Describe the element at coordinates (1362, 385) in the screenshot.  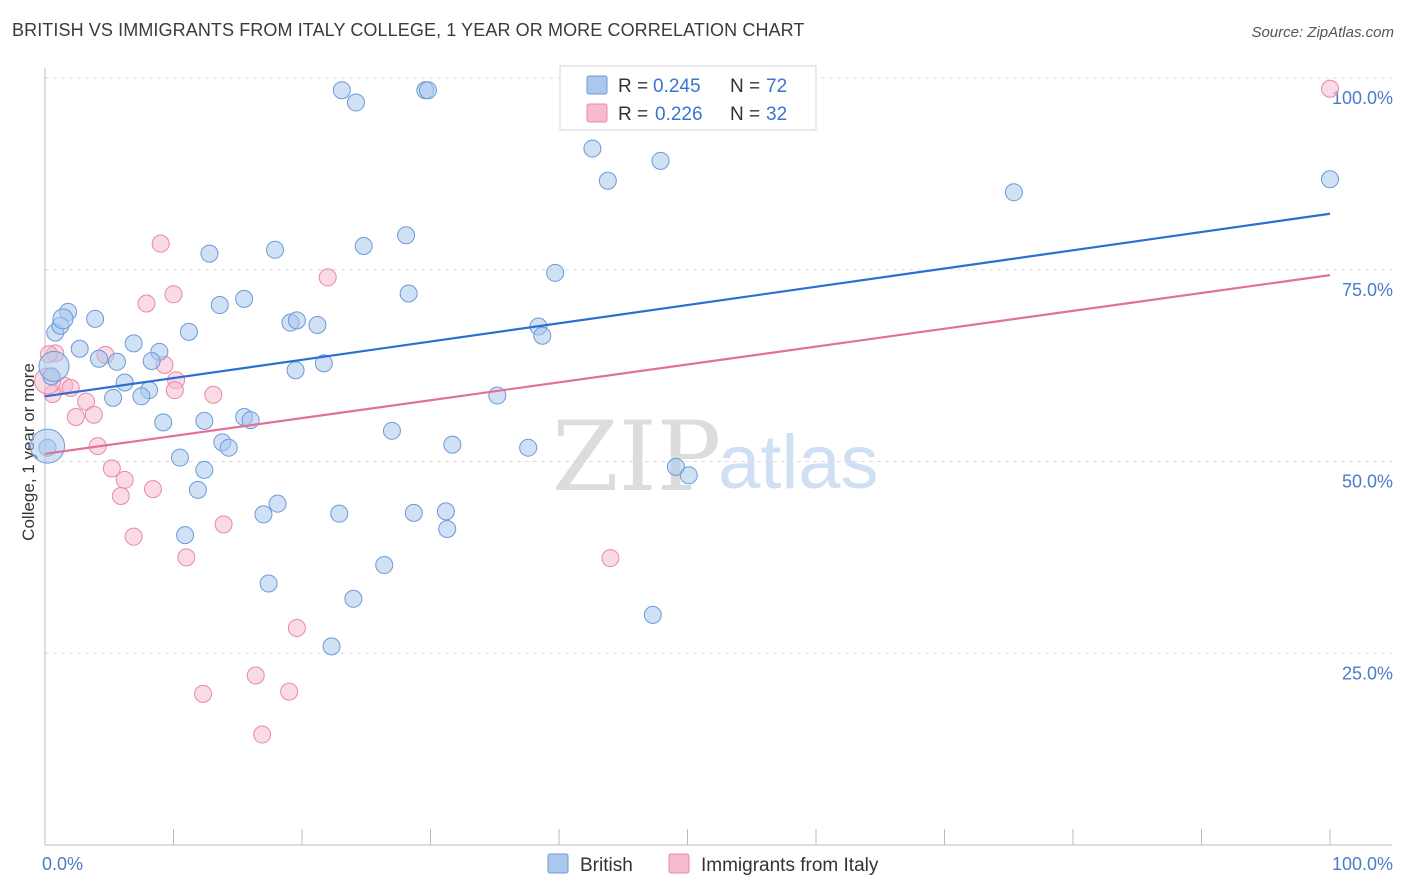
I see `y-tick-labels: 25.0% 50.0% 75.0% 100.0%` at that location.